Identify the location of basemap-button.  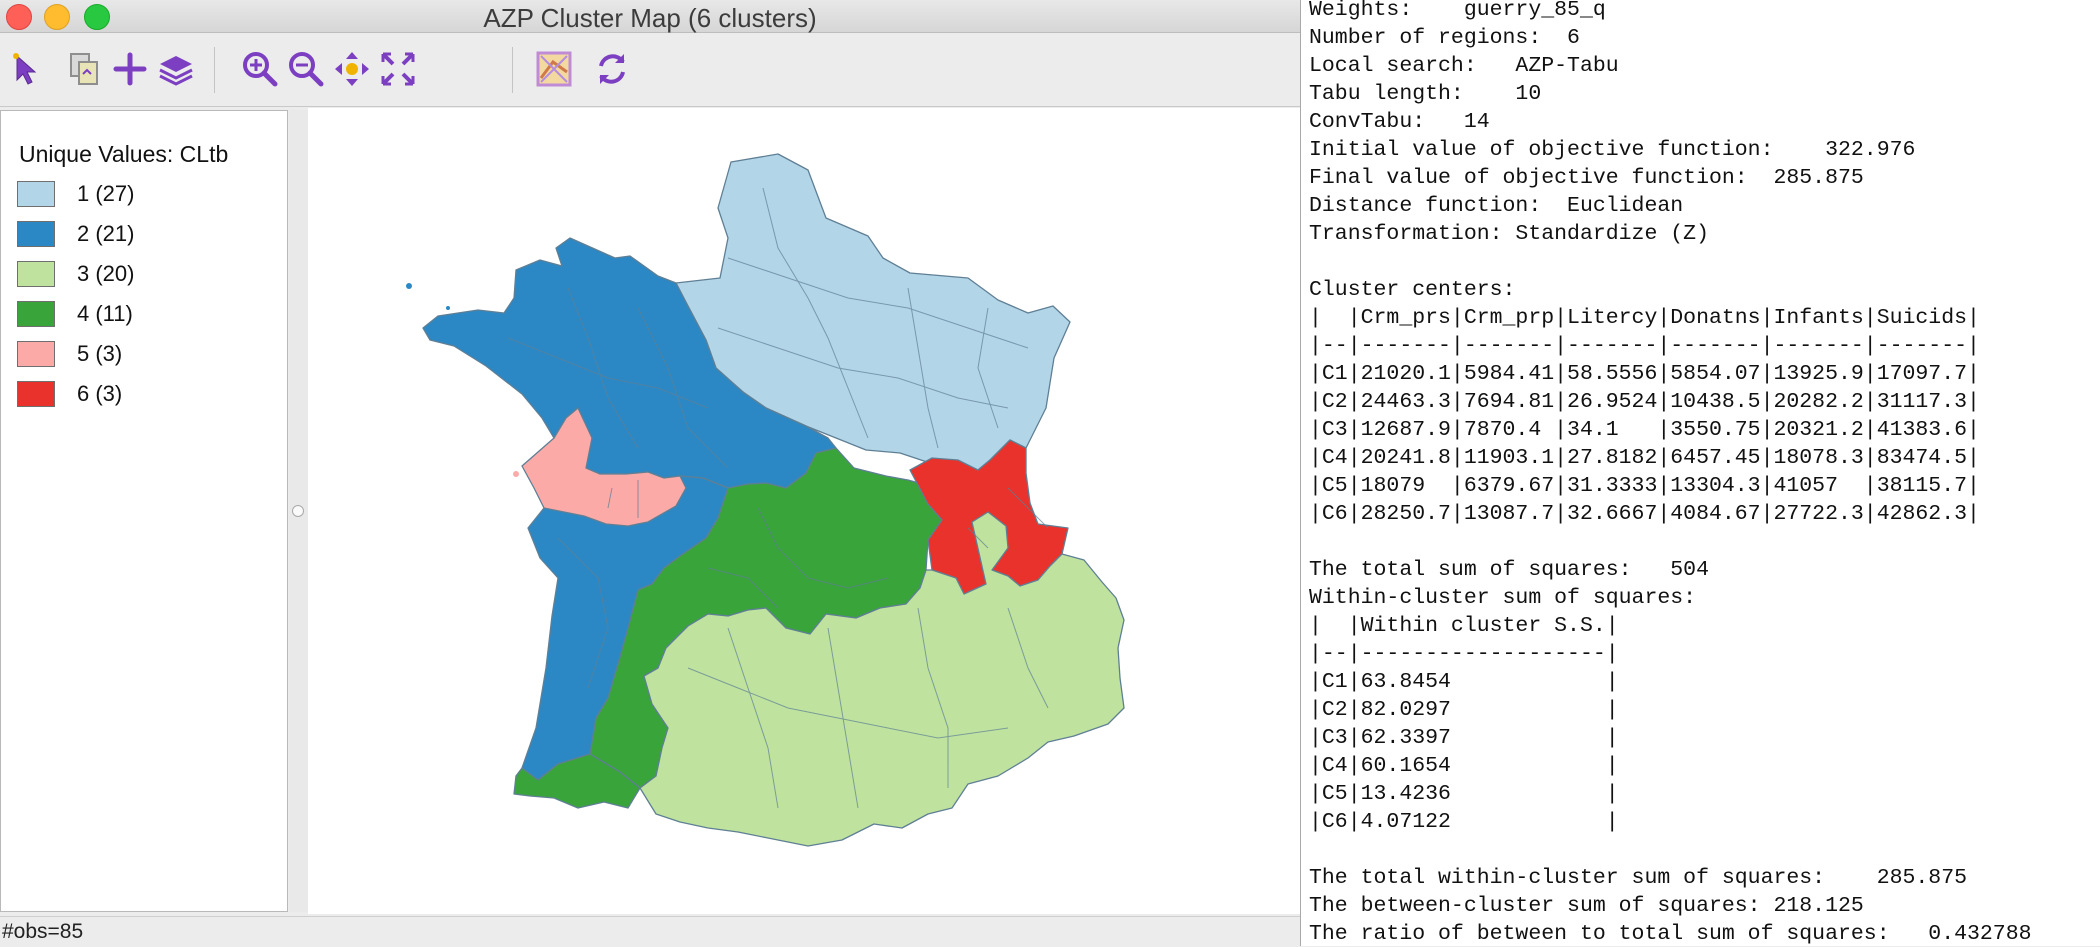
(554, 69).